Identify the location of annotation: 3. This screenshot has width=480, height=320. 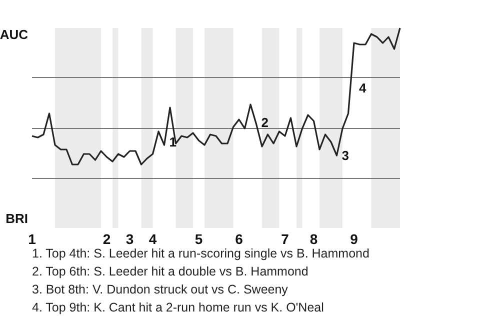
(345, 155).